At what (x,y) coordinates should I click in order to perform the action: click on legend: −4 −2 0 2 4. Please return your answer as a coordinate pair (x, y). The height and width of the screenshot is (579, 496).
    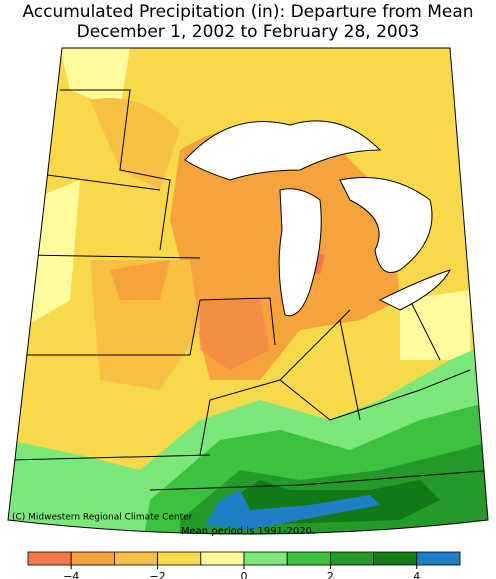
    Looking at the image, I should click on (244, 565).